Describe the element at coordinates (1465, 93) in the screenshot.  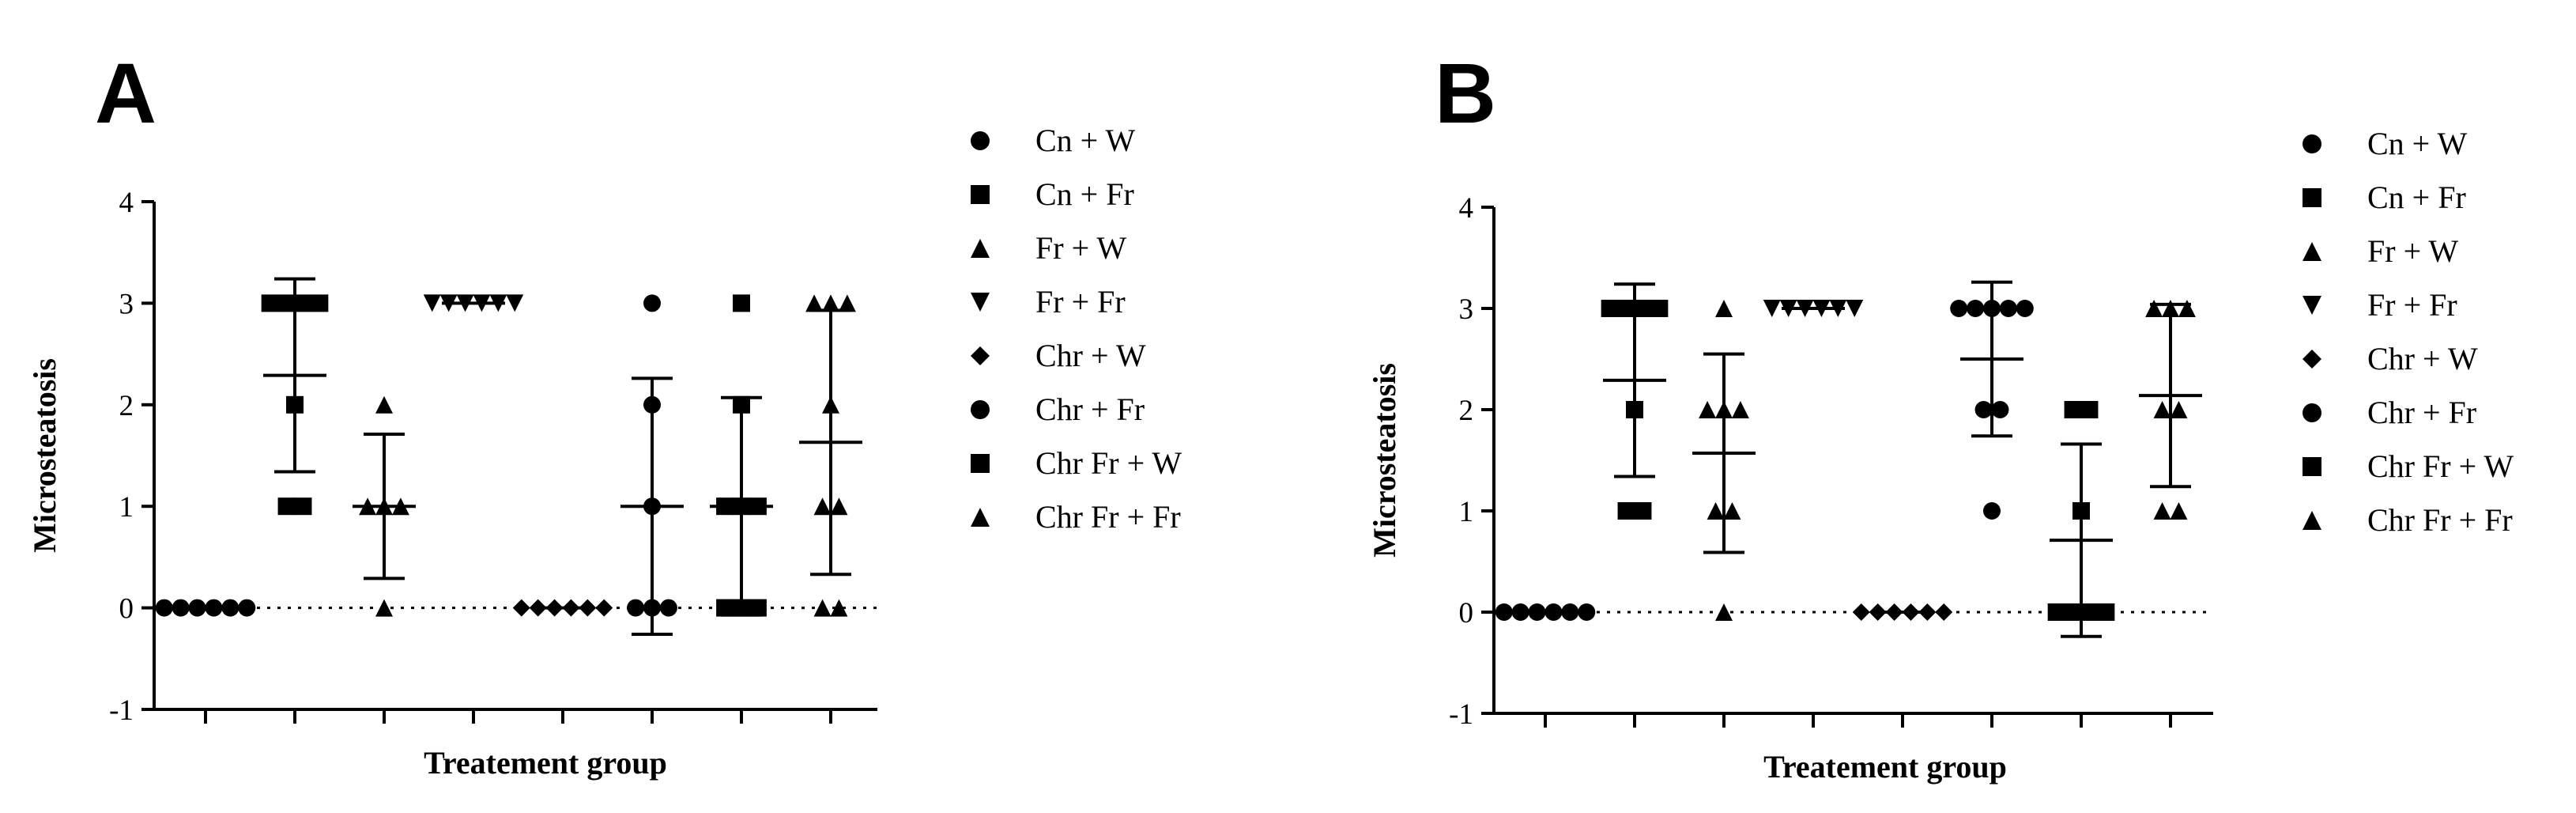
I see `panel-letter: B` at that location.